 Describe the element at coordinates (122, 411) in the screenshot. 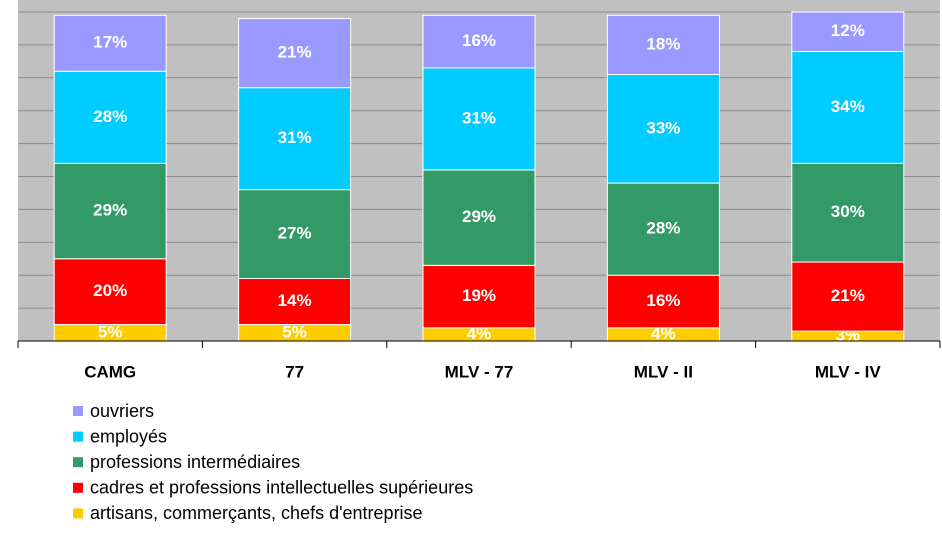

I see `legend-label: ouvriers` at that location.